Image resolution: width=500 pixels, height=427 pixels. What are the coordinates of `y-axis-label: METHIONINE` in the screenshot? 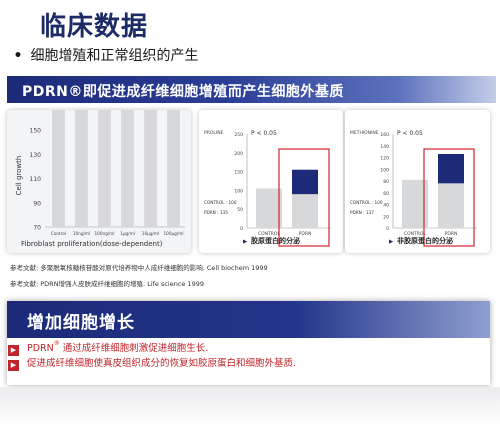 It's located at (364, 133).